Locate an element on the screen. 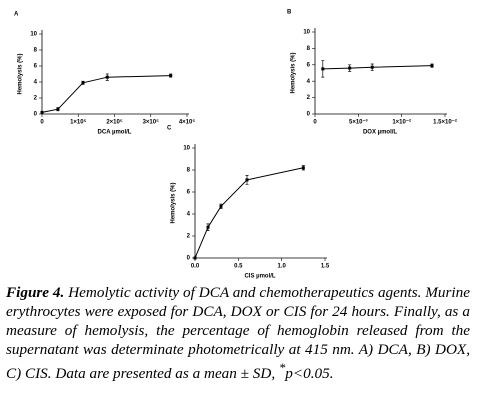 This screenshot has width=480, height=411. x-axis-label: DOX µmol/L is located at coordinates (380, 133).